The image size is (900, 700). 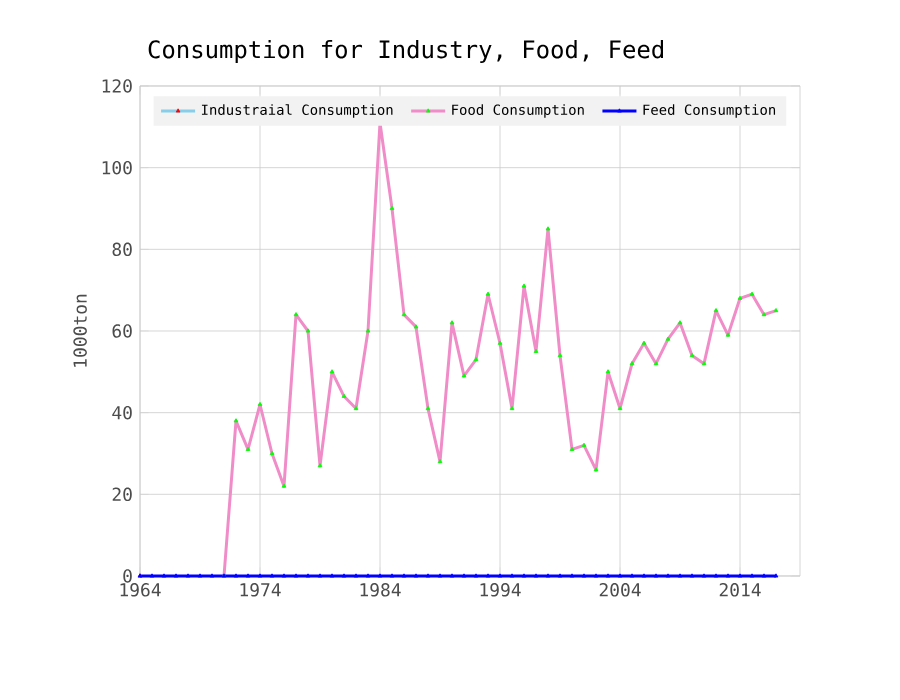 What do you see at coordinates (80, 330) in the screenshot?
I see `y-axis-title: 1000ton` at bounding box center [80, 330].